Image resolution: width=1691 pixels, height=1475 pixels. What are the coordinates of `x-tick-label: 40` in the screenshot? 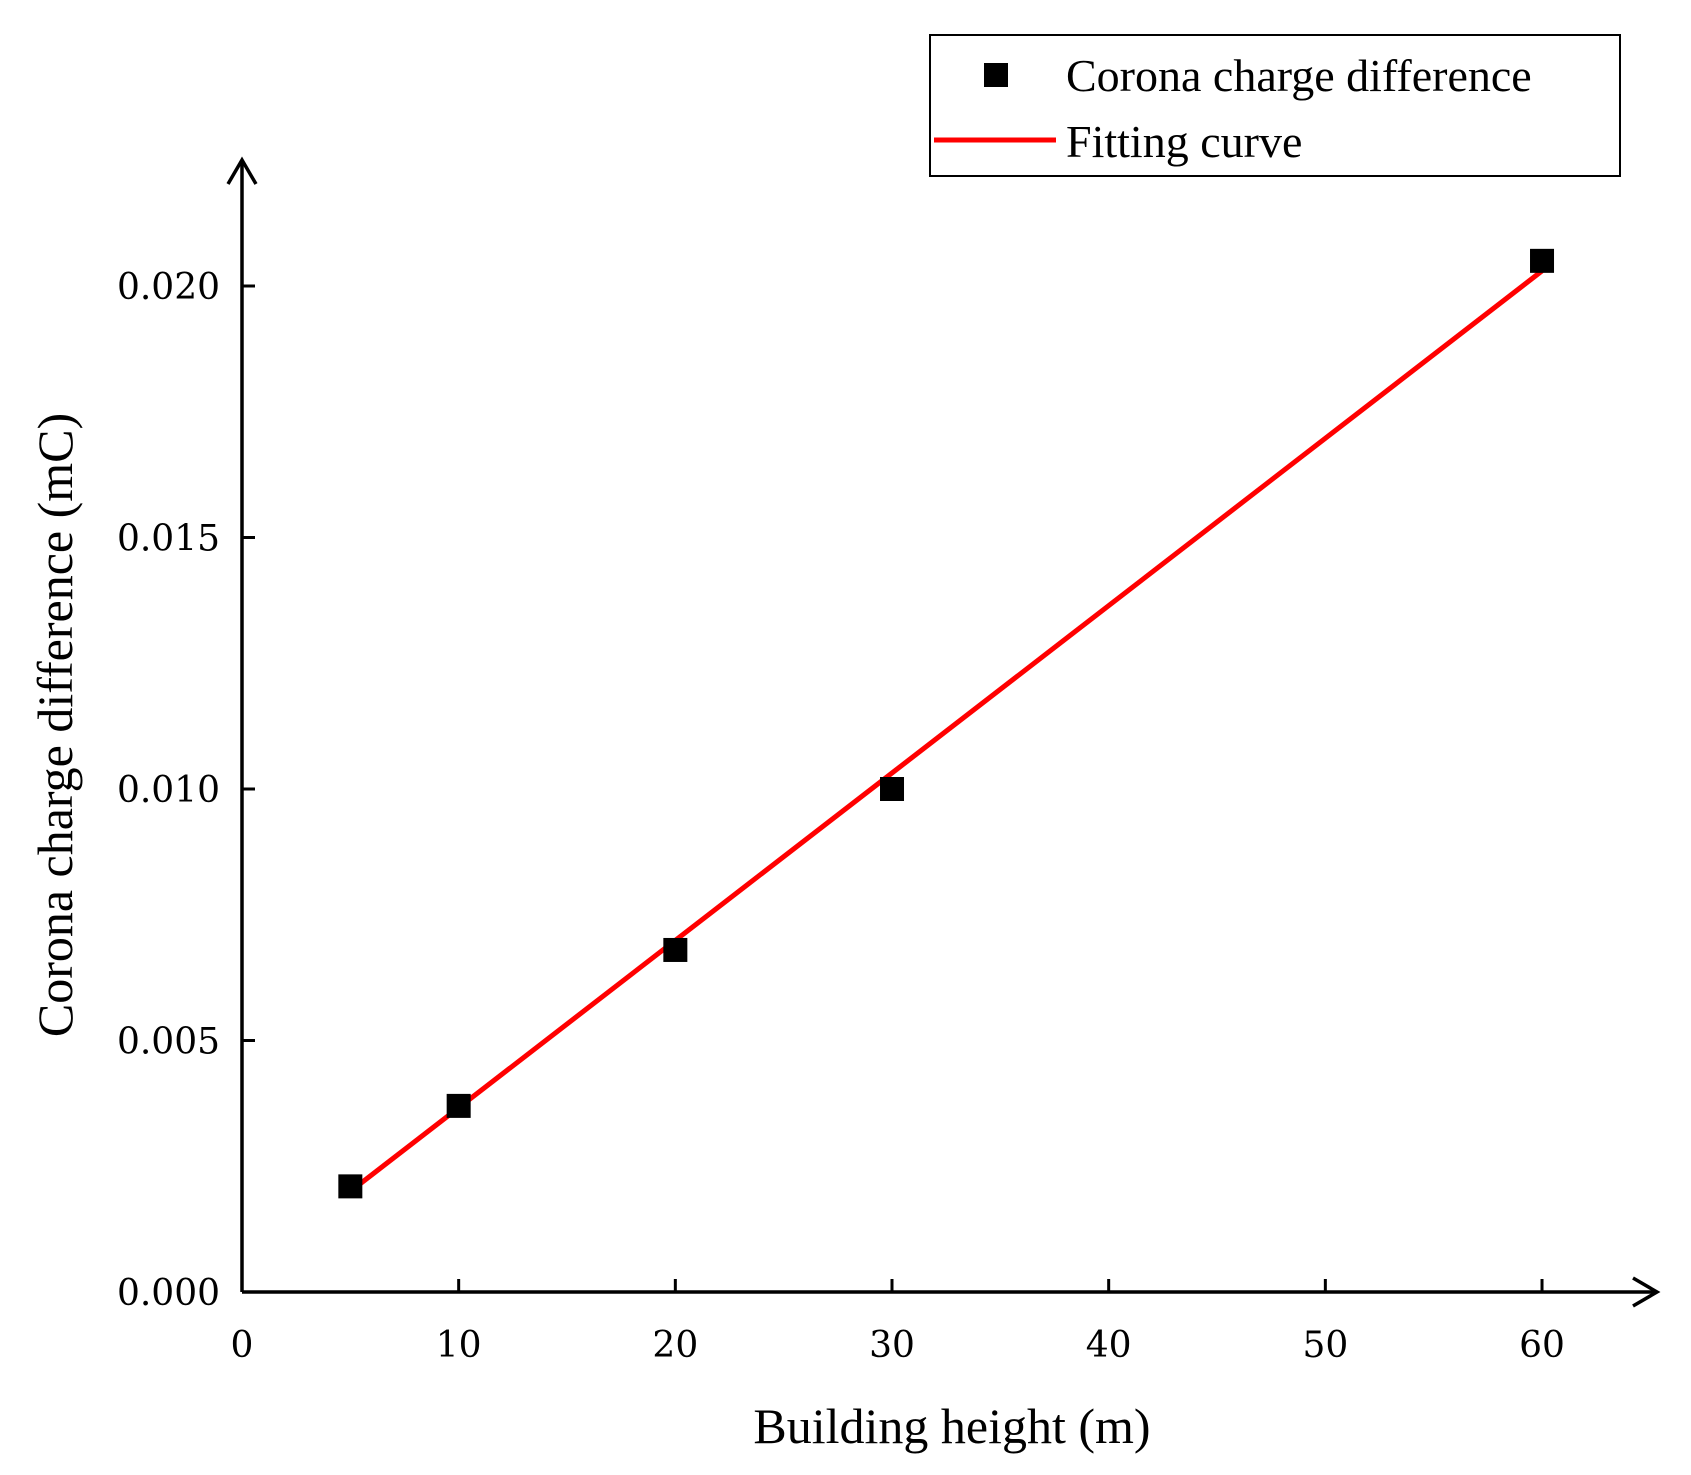 It's located at (1109, 1345).